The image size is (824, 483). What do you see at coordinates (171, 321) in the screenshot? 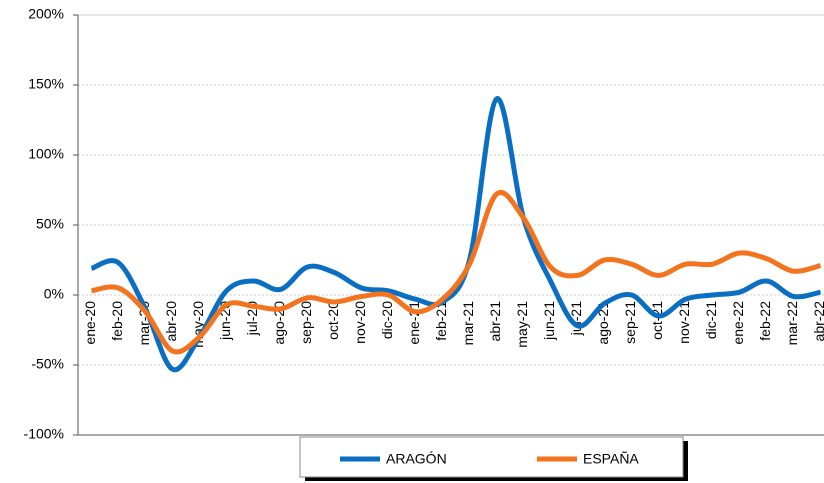
I see `x-tick-label: abr-20` at bounding box center [171, 321].